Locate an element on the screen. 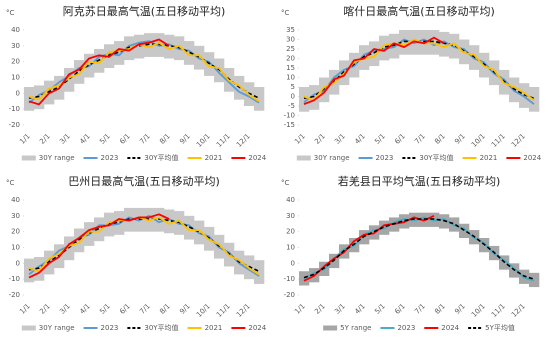 The width and height of the screenshot is (550, 340). legend-label: 5Y range is located at coordinates (355, 328).